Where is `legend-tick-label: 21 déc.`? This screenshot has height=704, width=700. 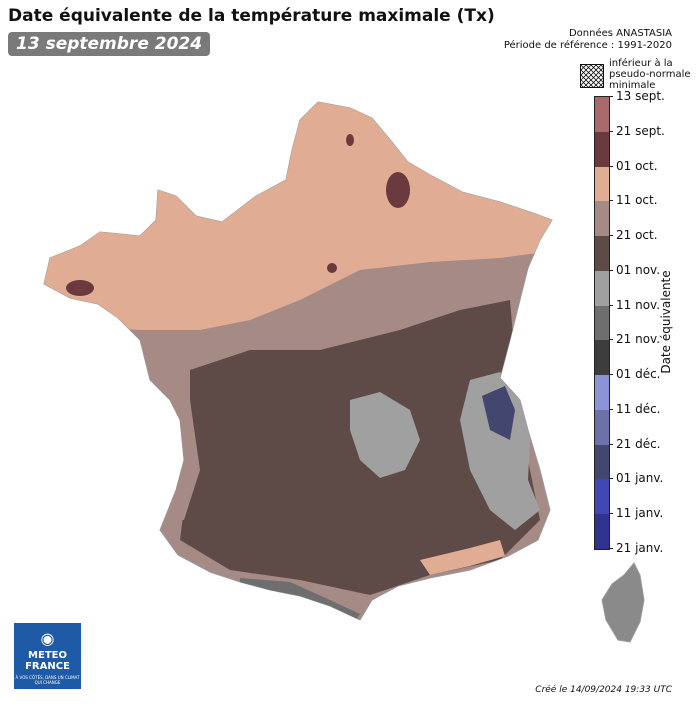 legend-tick-label: 21 déc. is located at coordinates (635, 444).